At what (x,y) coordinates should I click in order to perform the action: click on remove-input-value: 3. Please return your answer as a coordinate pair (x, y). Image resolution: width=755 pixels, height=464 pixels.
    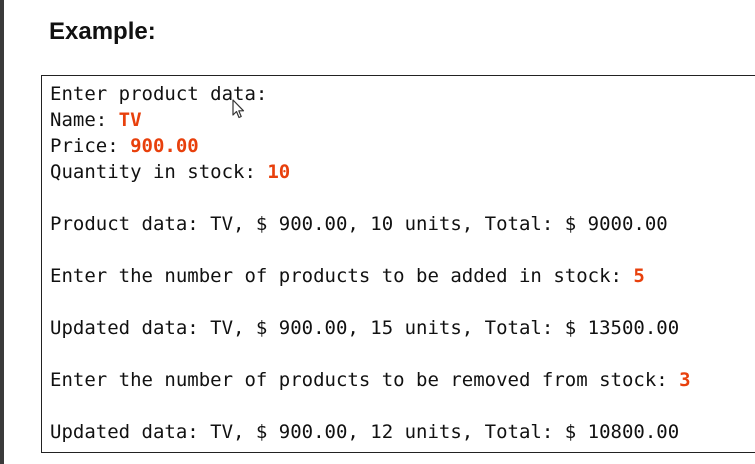
    Looking at the image, I should click on (685, 380).